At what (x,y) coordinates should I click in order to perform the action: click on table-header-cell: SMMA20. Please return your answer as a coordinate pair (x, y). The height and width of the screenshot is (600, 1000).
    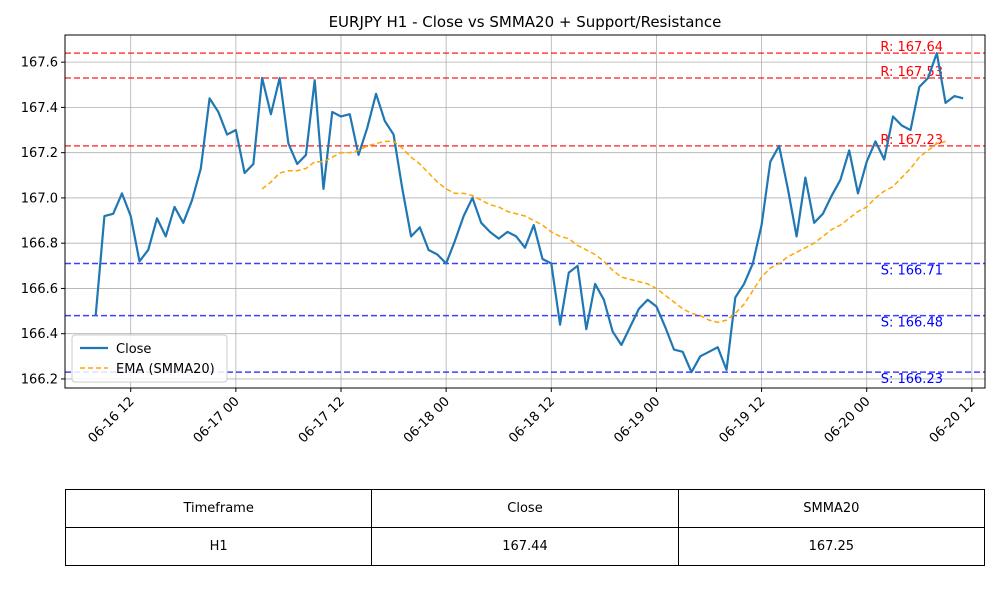
    Looking at the image, I should click on (831, 508).